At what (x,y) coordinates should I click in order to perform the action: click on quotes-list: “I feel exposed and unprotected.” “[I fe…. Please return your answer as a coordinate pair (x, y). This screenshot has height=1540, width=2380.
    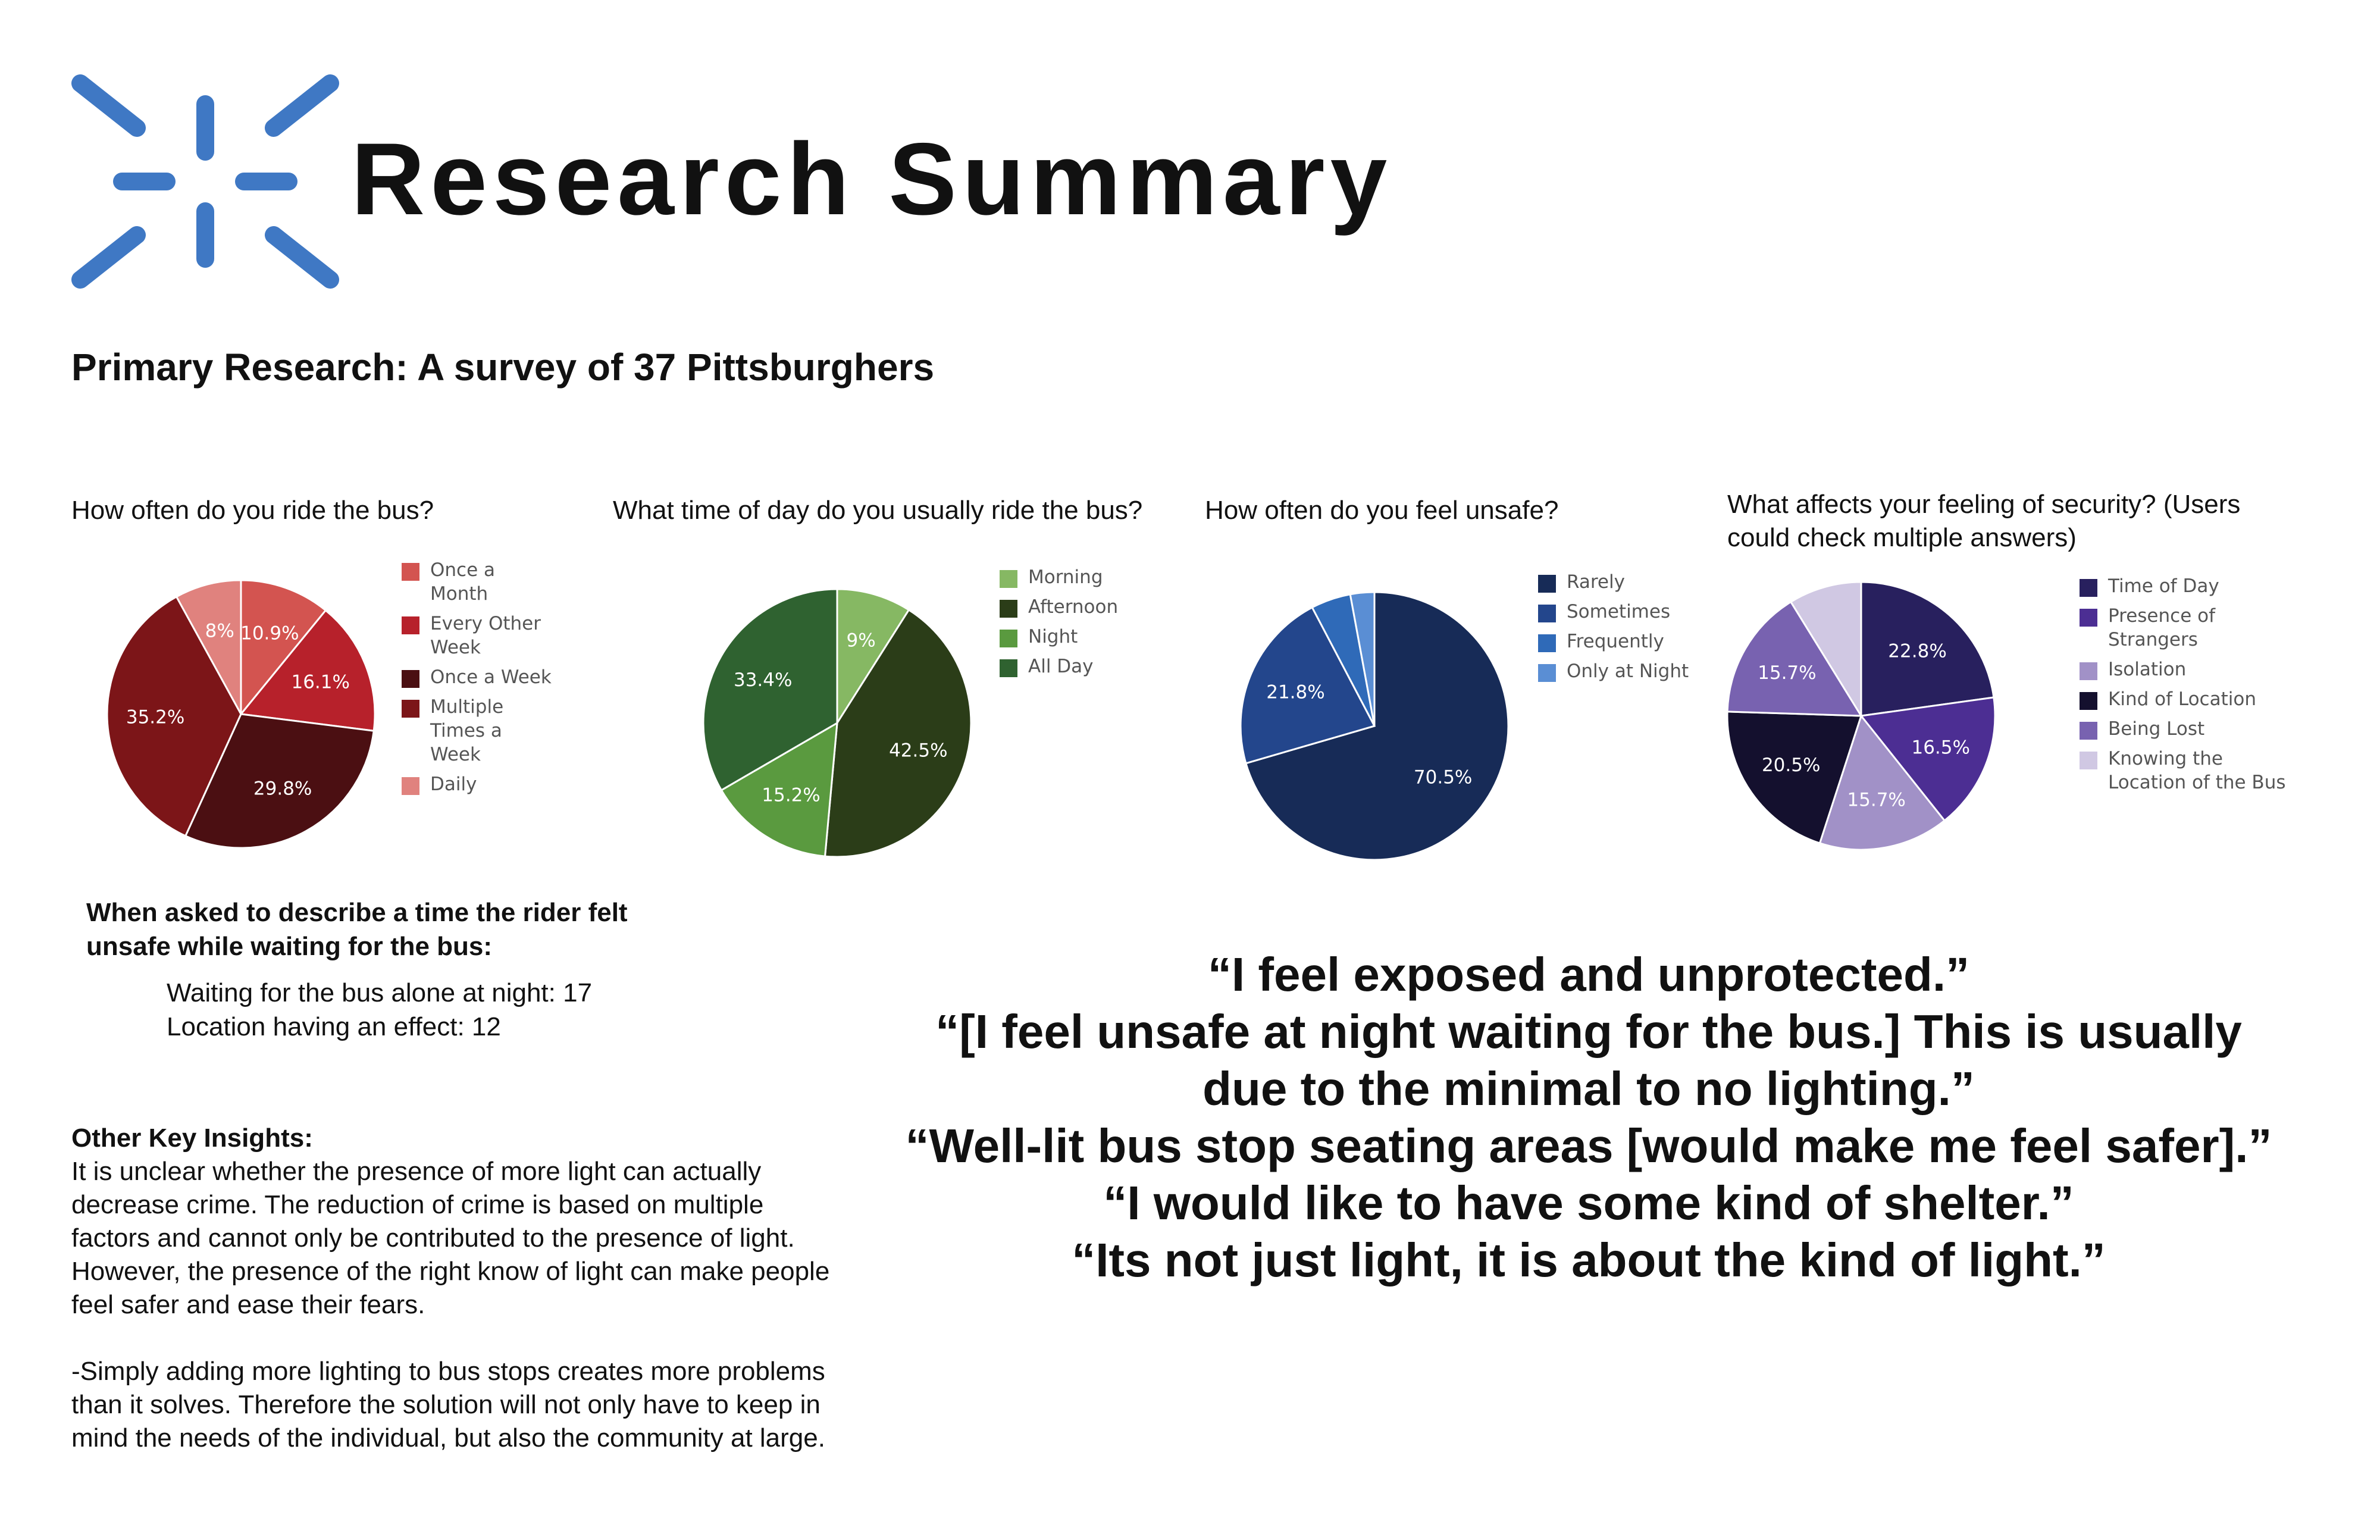
    Looking at the image, I should click on (1589, 1117).